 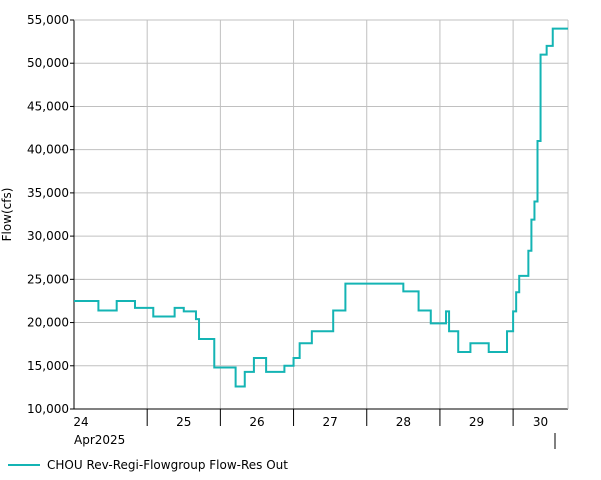 I want to click on x-tick-label: 30, so click(x=540, y=422).